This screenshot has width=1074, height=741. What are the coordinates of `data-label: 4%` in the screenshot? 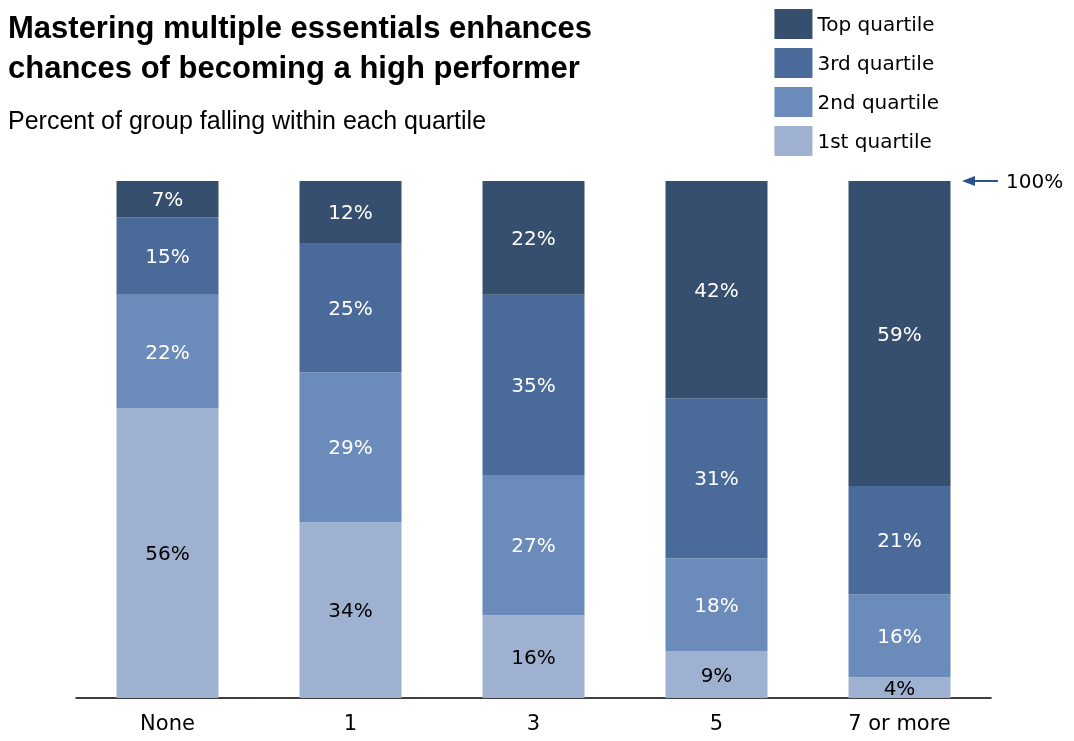 It's located at (899, 687).